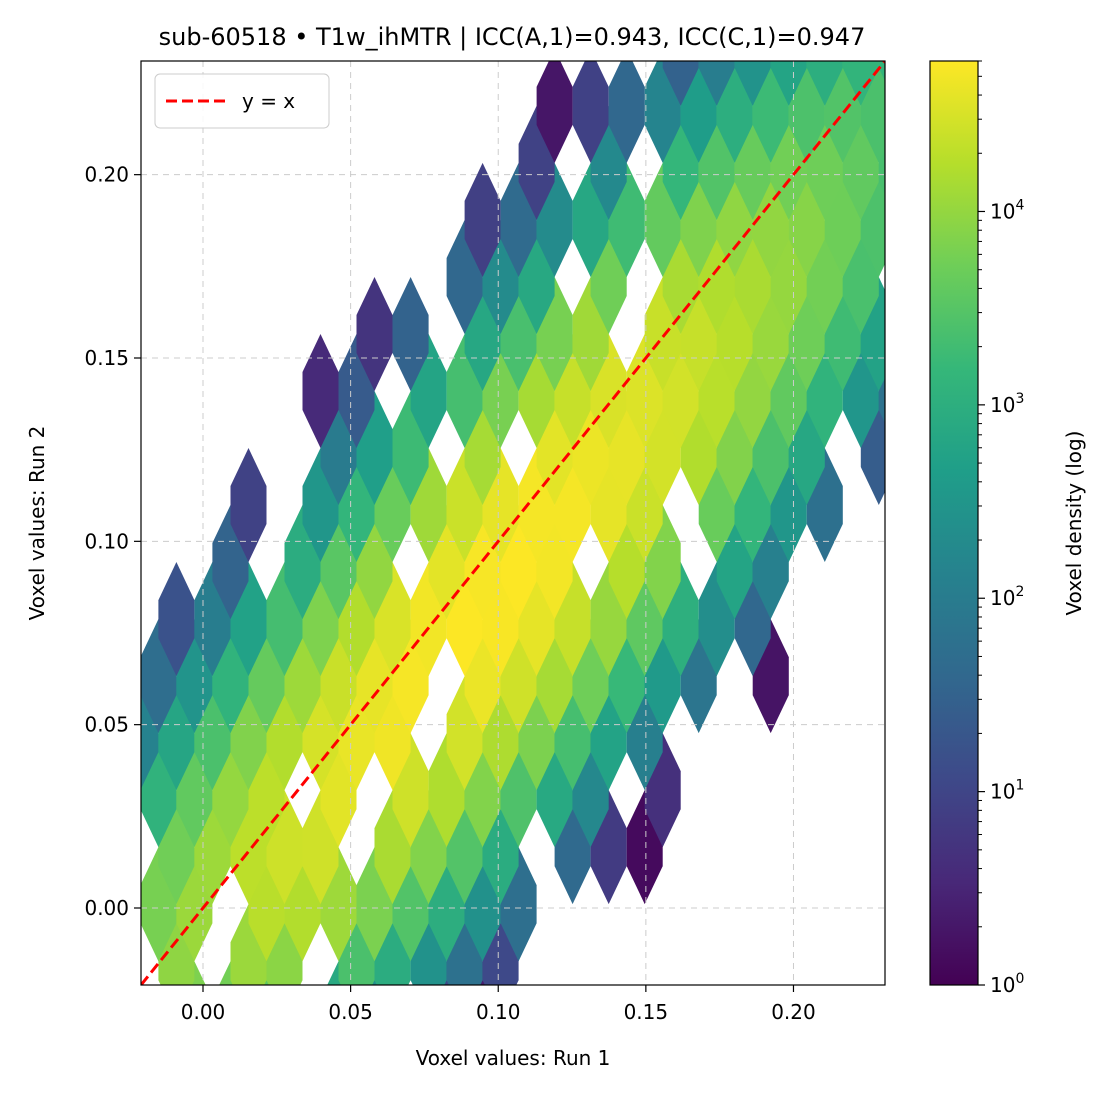 This screenshot has height=1093, width=1104. Describe the element at coordinates (498, 1012) in the screenshot. I see `x-tick-label: 0.10` at that location.